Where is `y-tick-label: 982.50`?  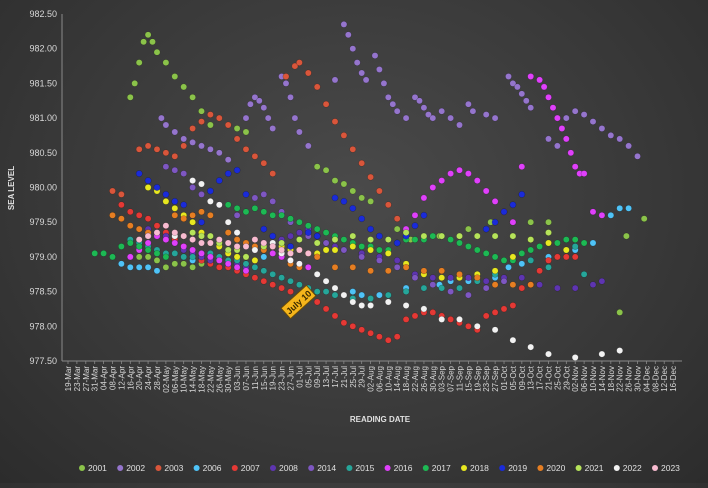
y-tick-label: 982.50 is located at coordinates (43, 14).